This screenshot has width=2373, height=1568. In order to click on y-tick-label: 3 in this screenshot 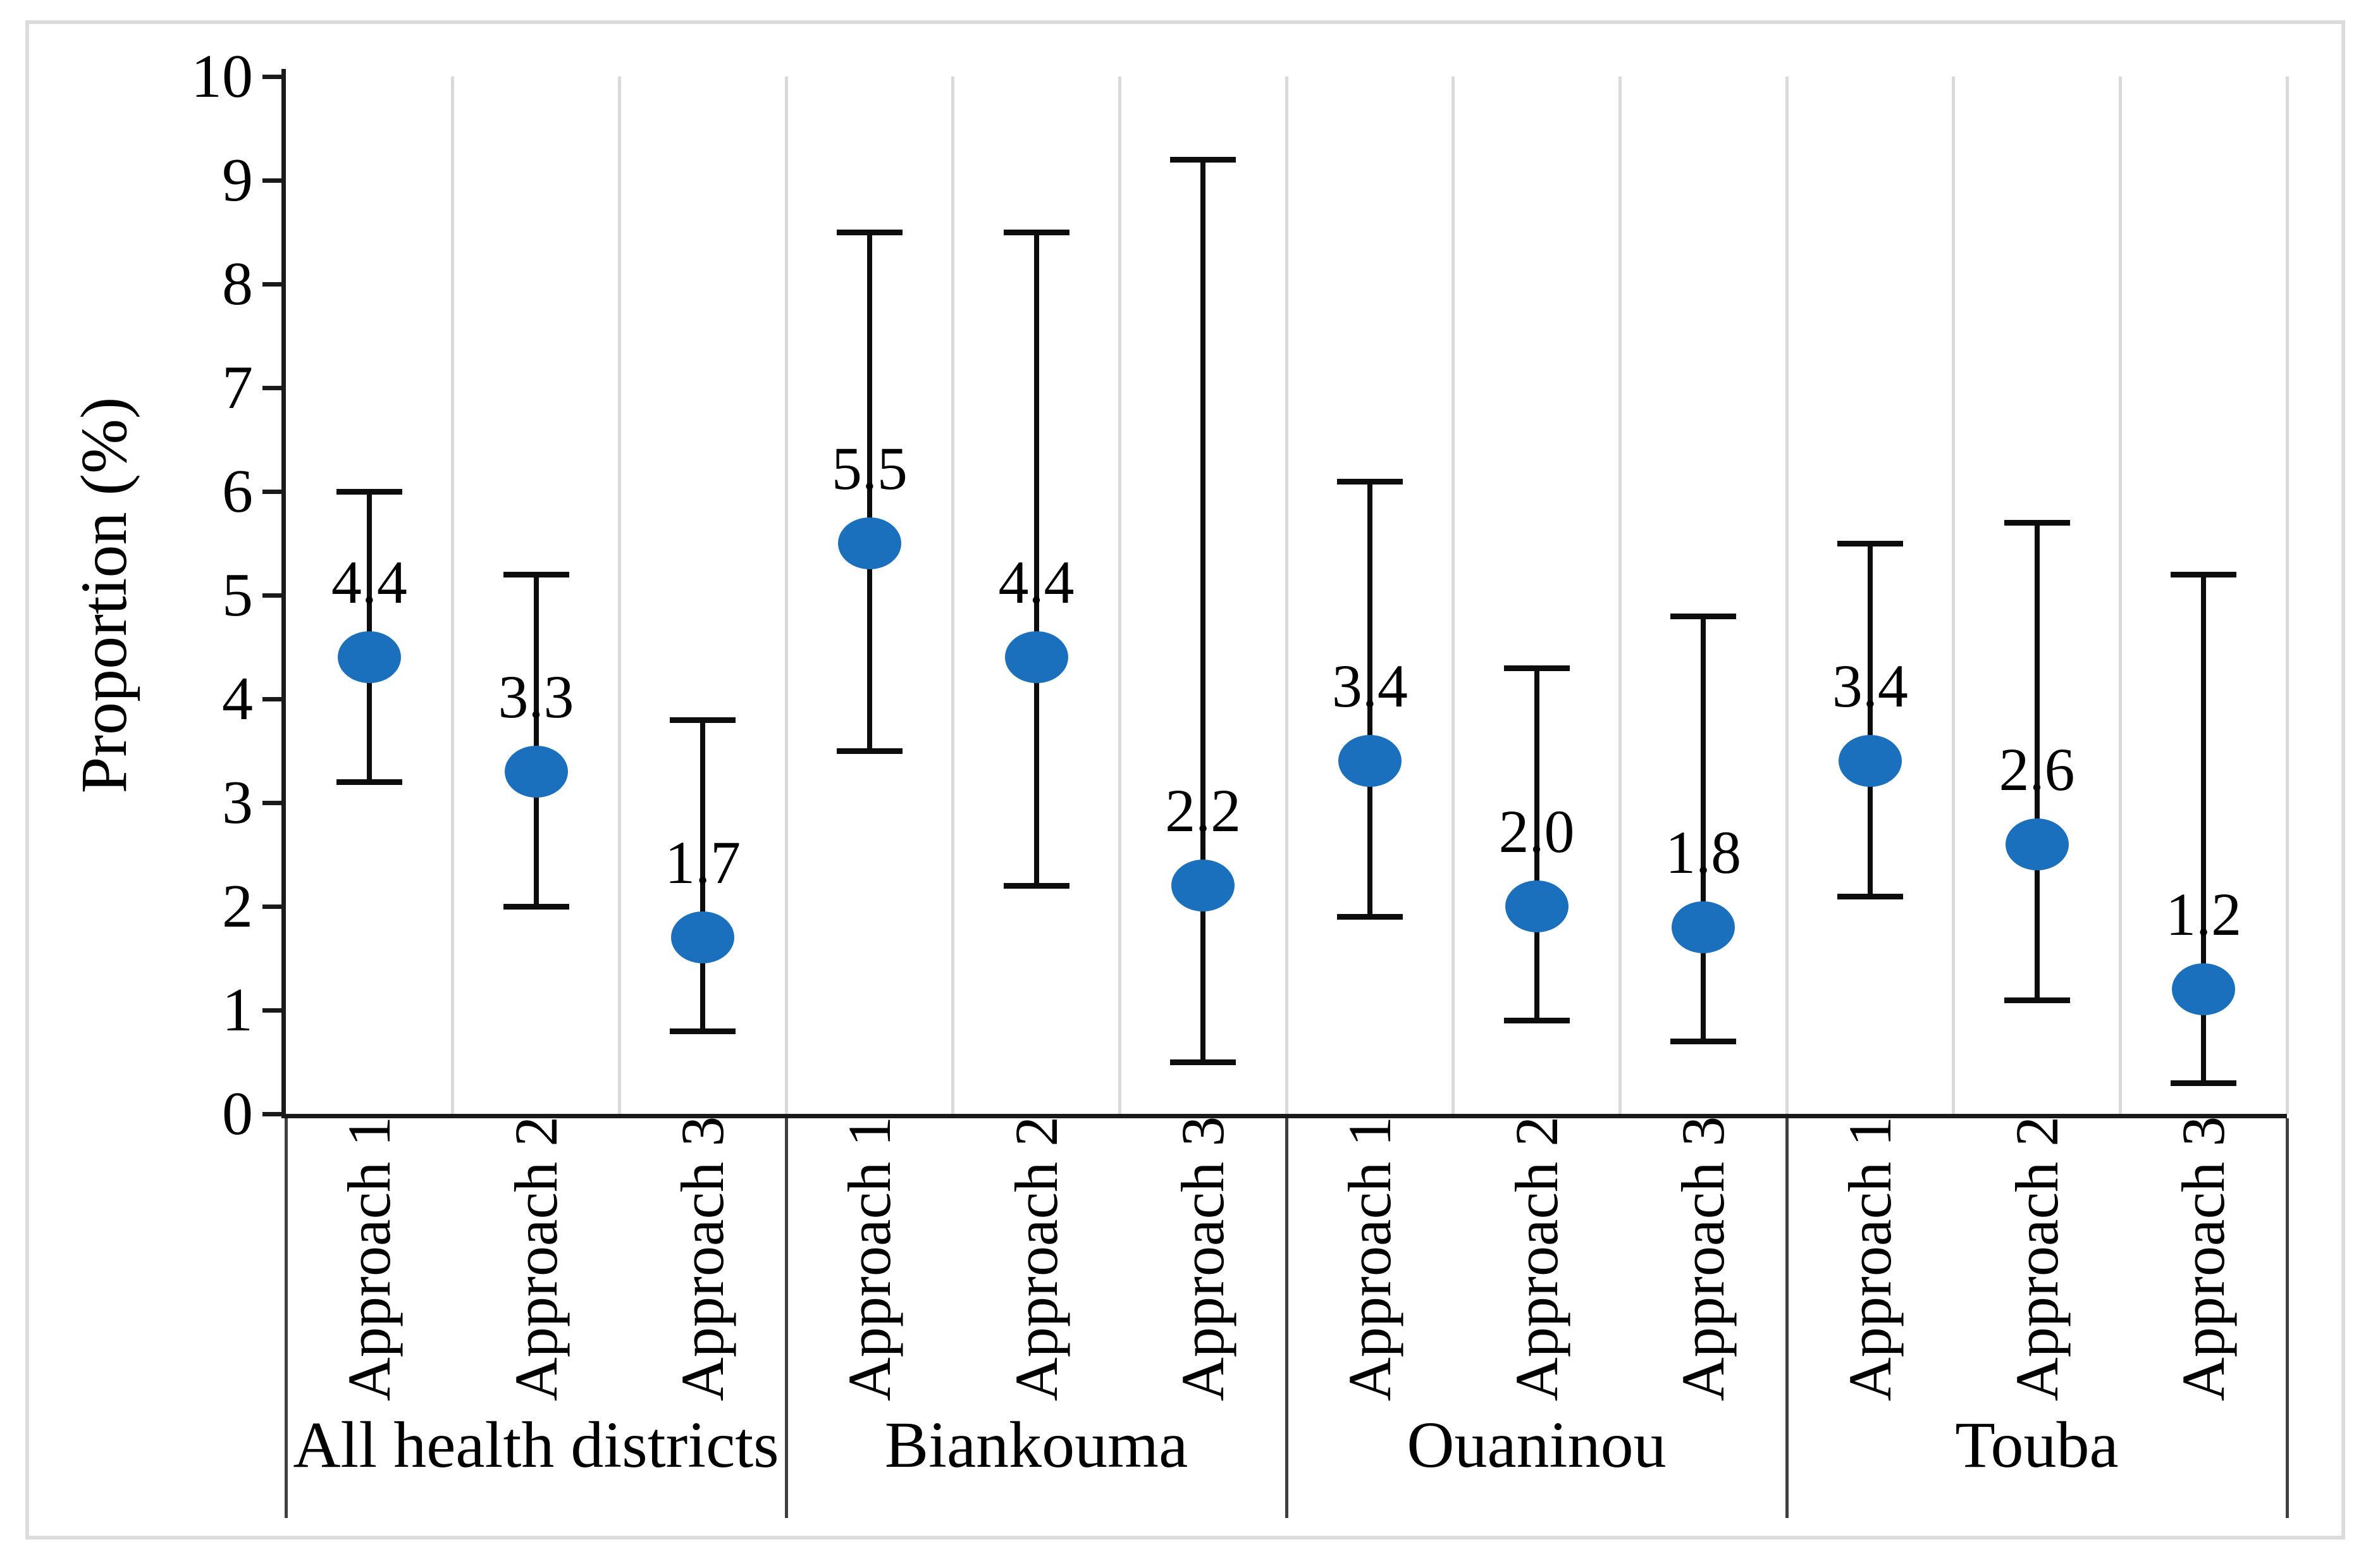, I will do `click(238, 803)`.